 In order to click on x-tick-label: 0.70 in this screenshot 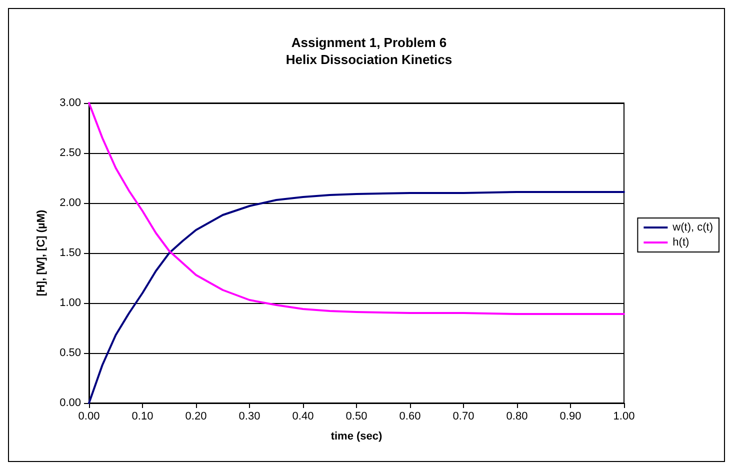, I will do `click(463, 416)`.